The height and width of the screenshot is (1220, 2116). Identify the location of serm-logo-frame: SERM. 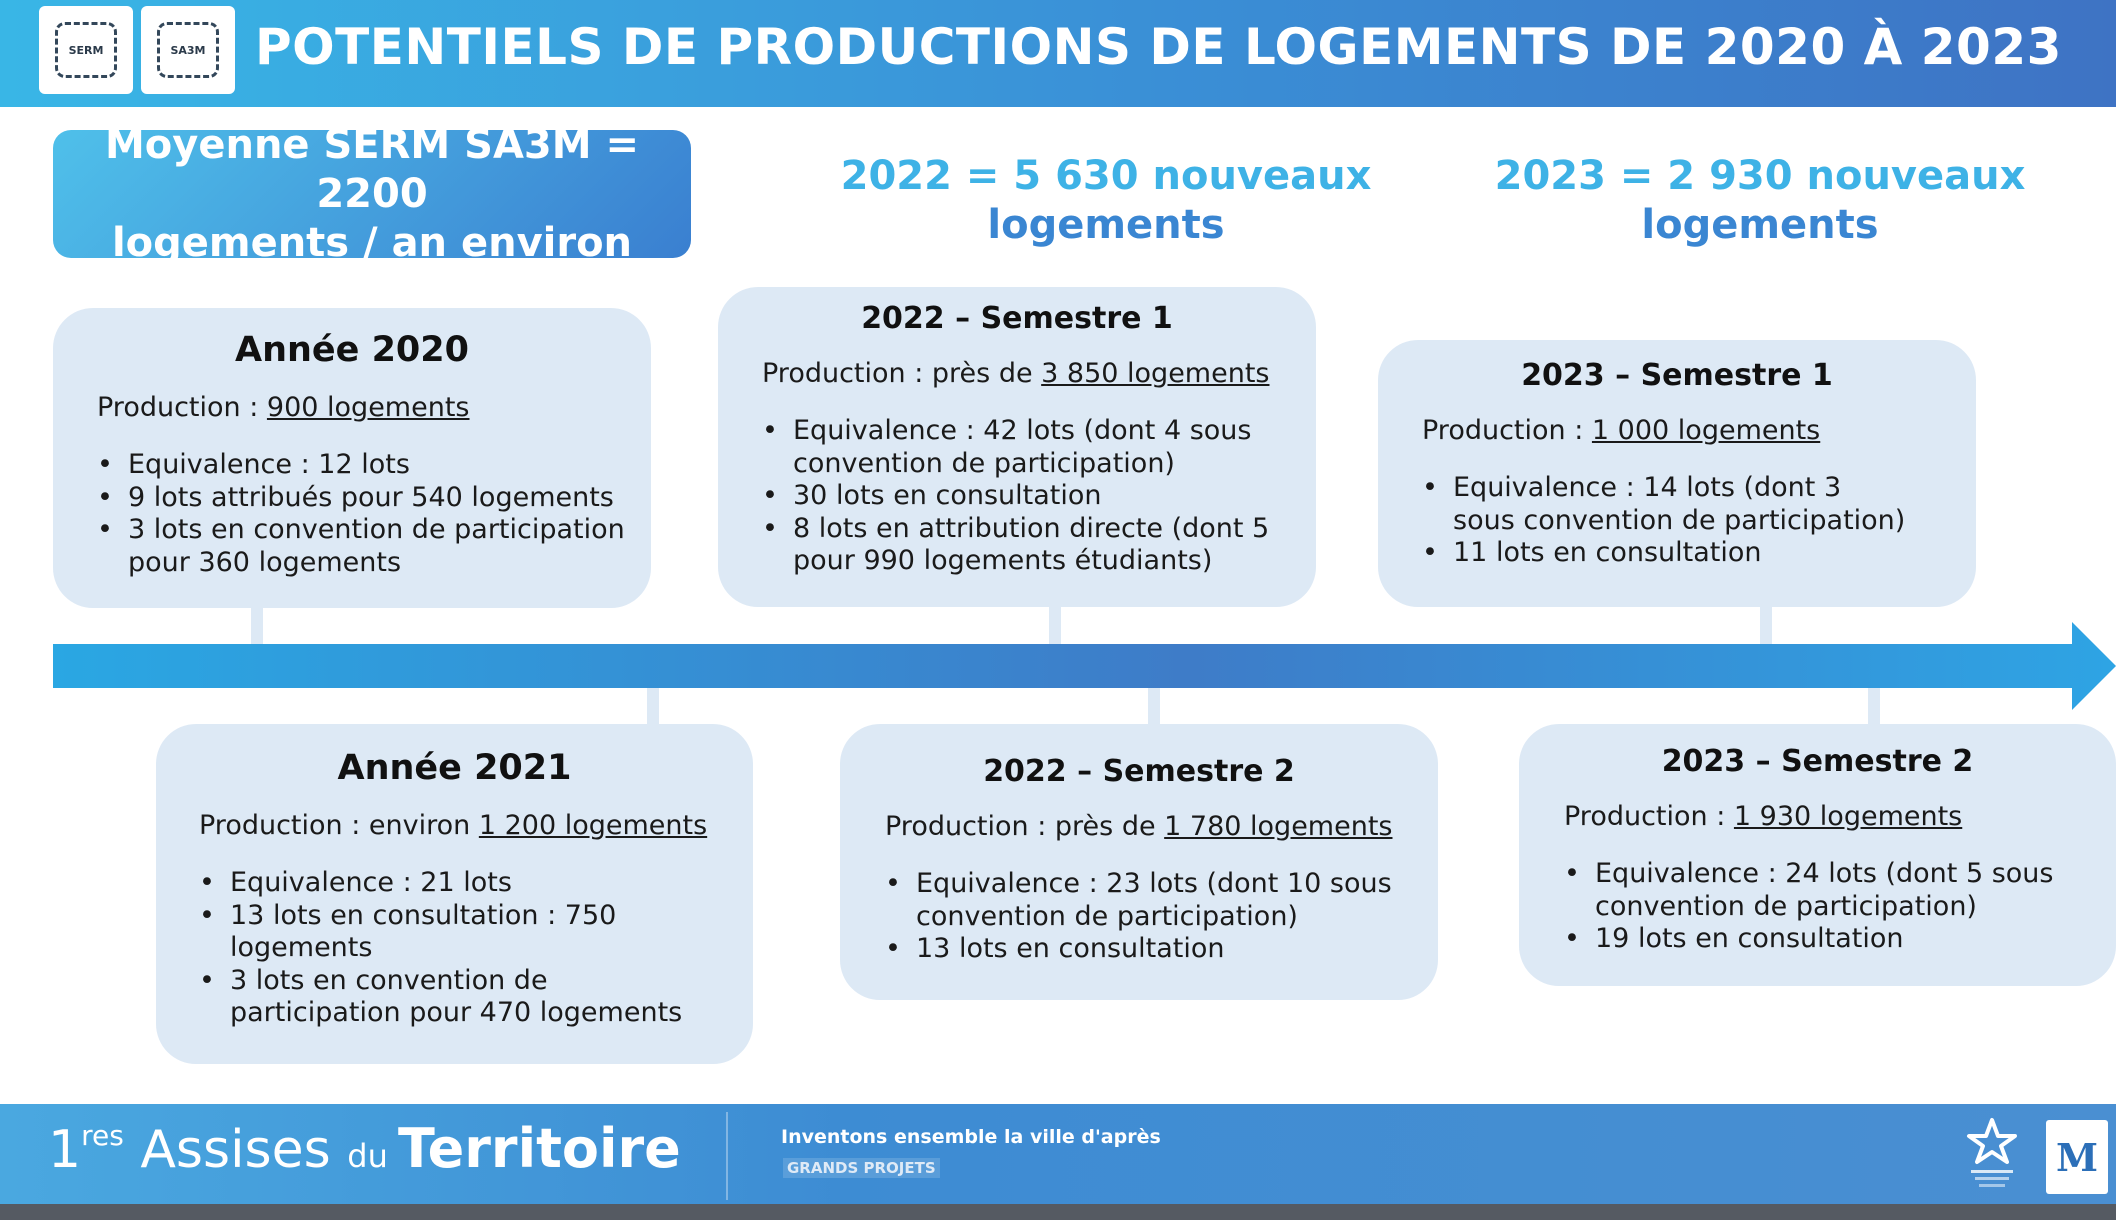
(86, 50).